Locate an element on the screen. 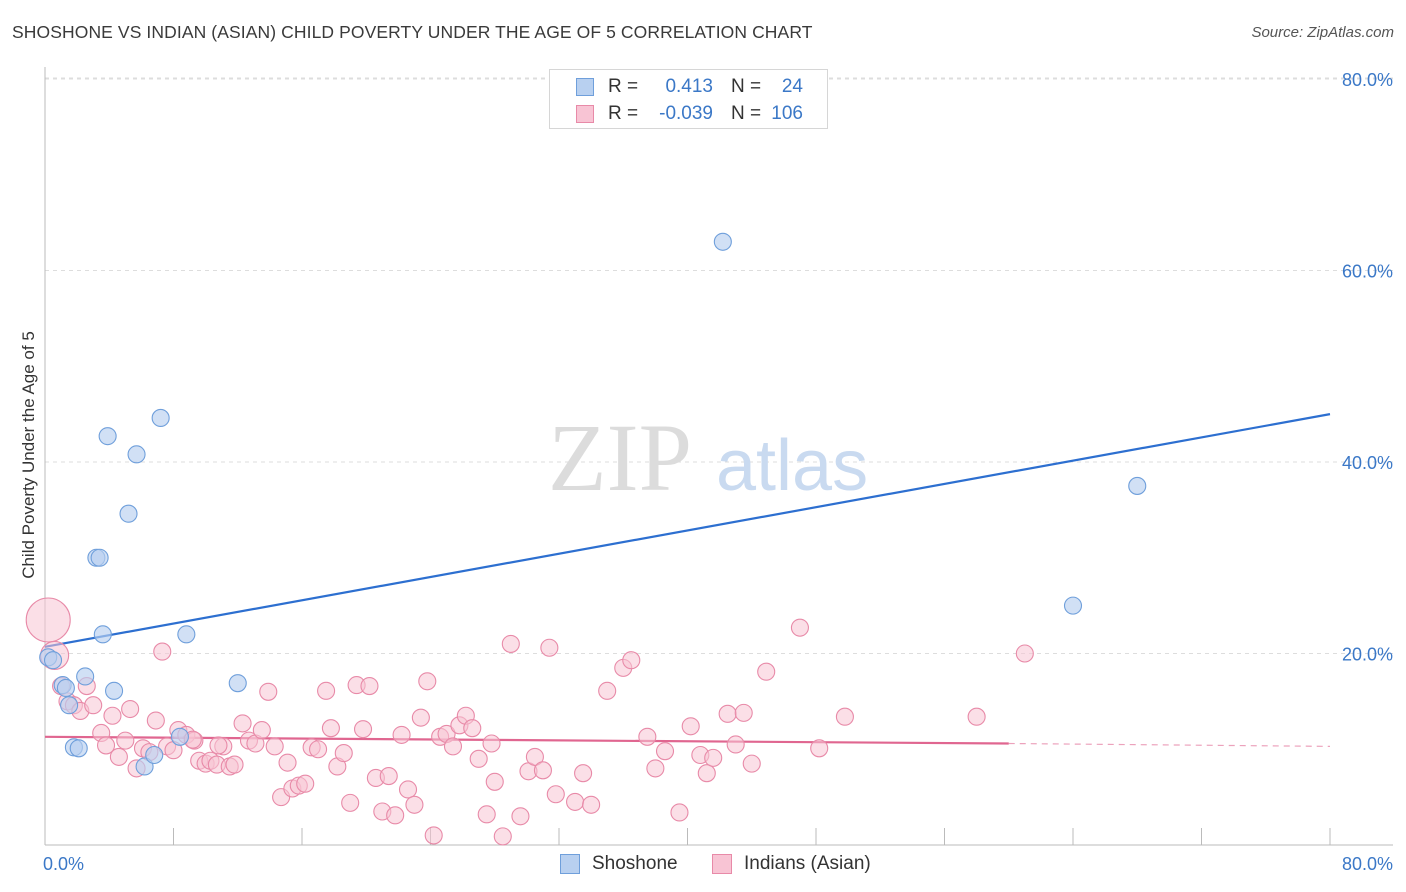 Image resolution: width=1406 pixels, height=892 pixels. watermark: ZIP atlas is located at coordinates (708, 457).